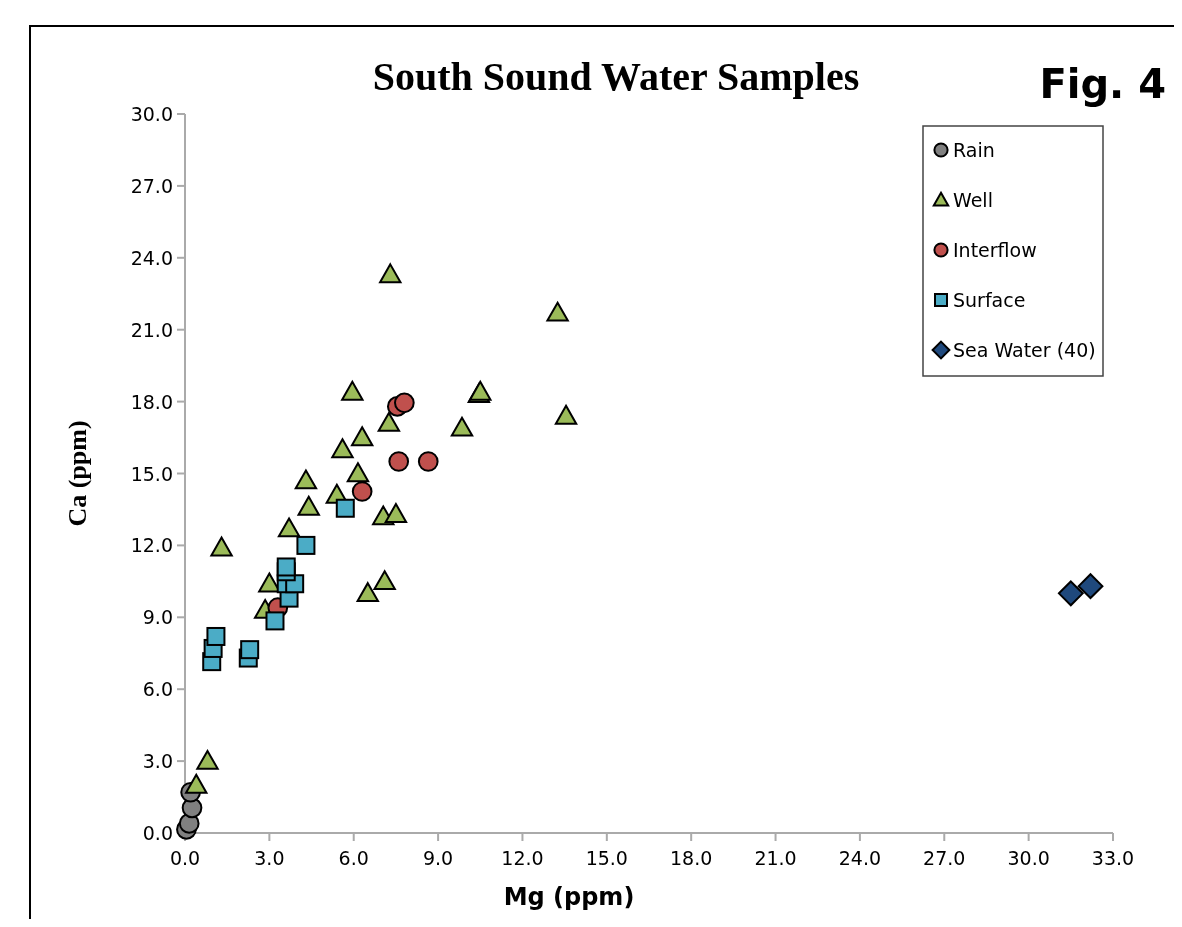 Image resolution: width=1182 pixels, height=927 pixels. What do you see at coordinates (1113, 858) in the screenshot?
I see `x-tick-label: 33.0` at bounding box center [1113, 858].